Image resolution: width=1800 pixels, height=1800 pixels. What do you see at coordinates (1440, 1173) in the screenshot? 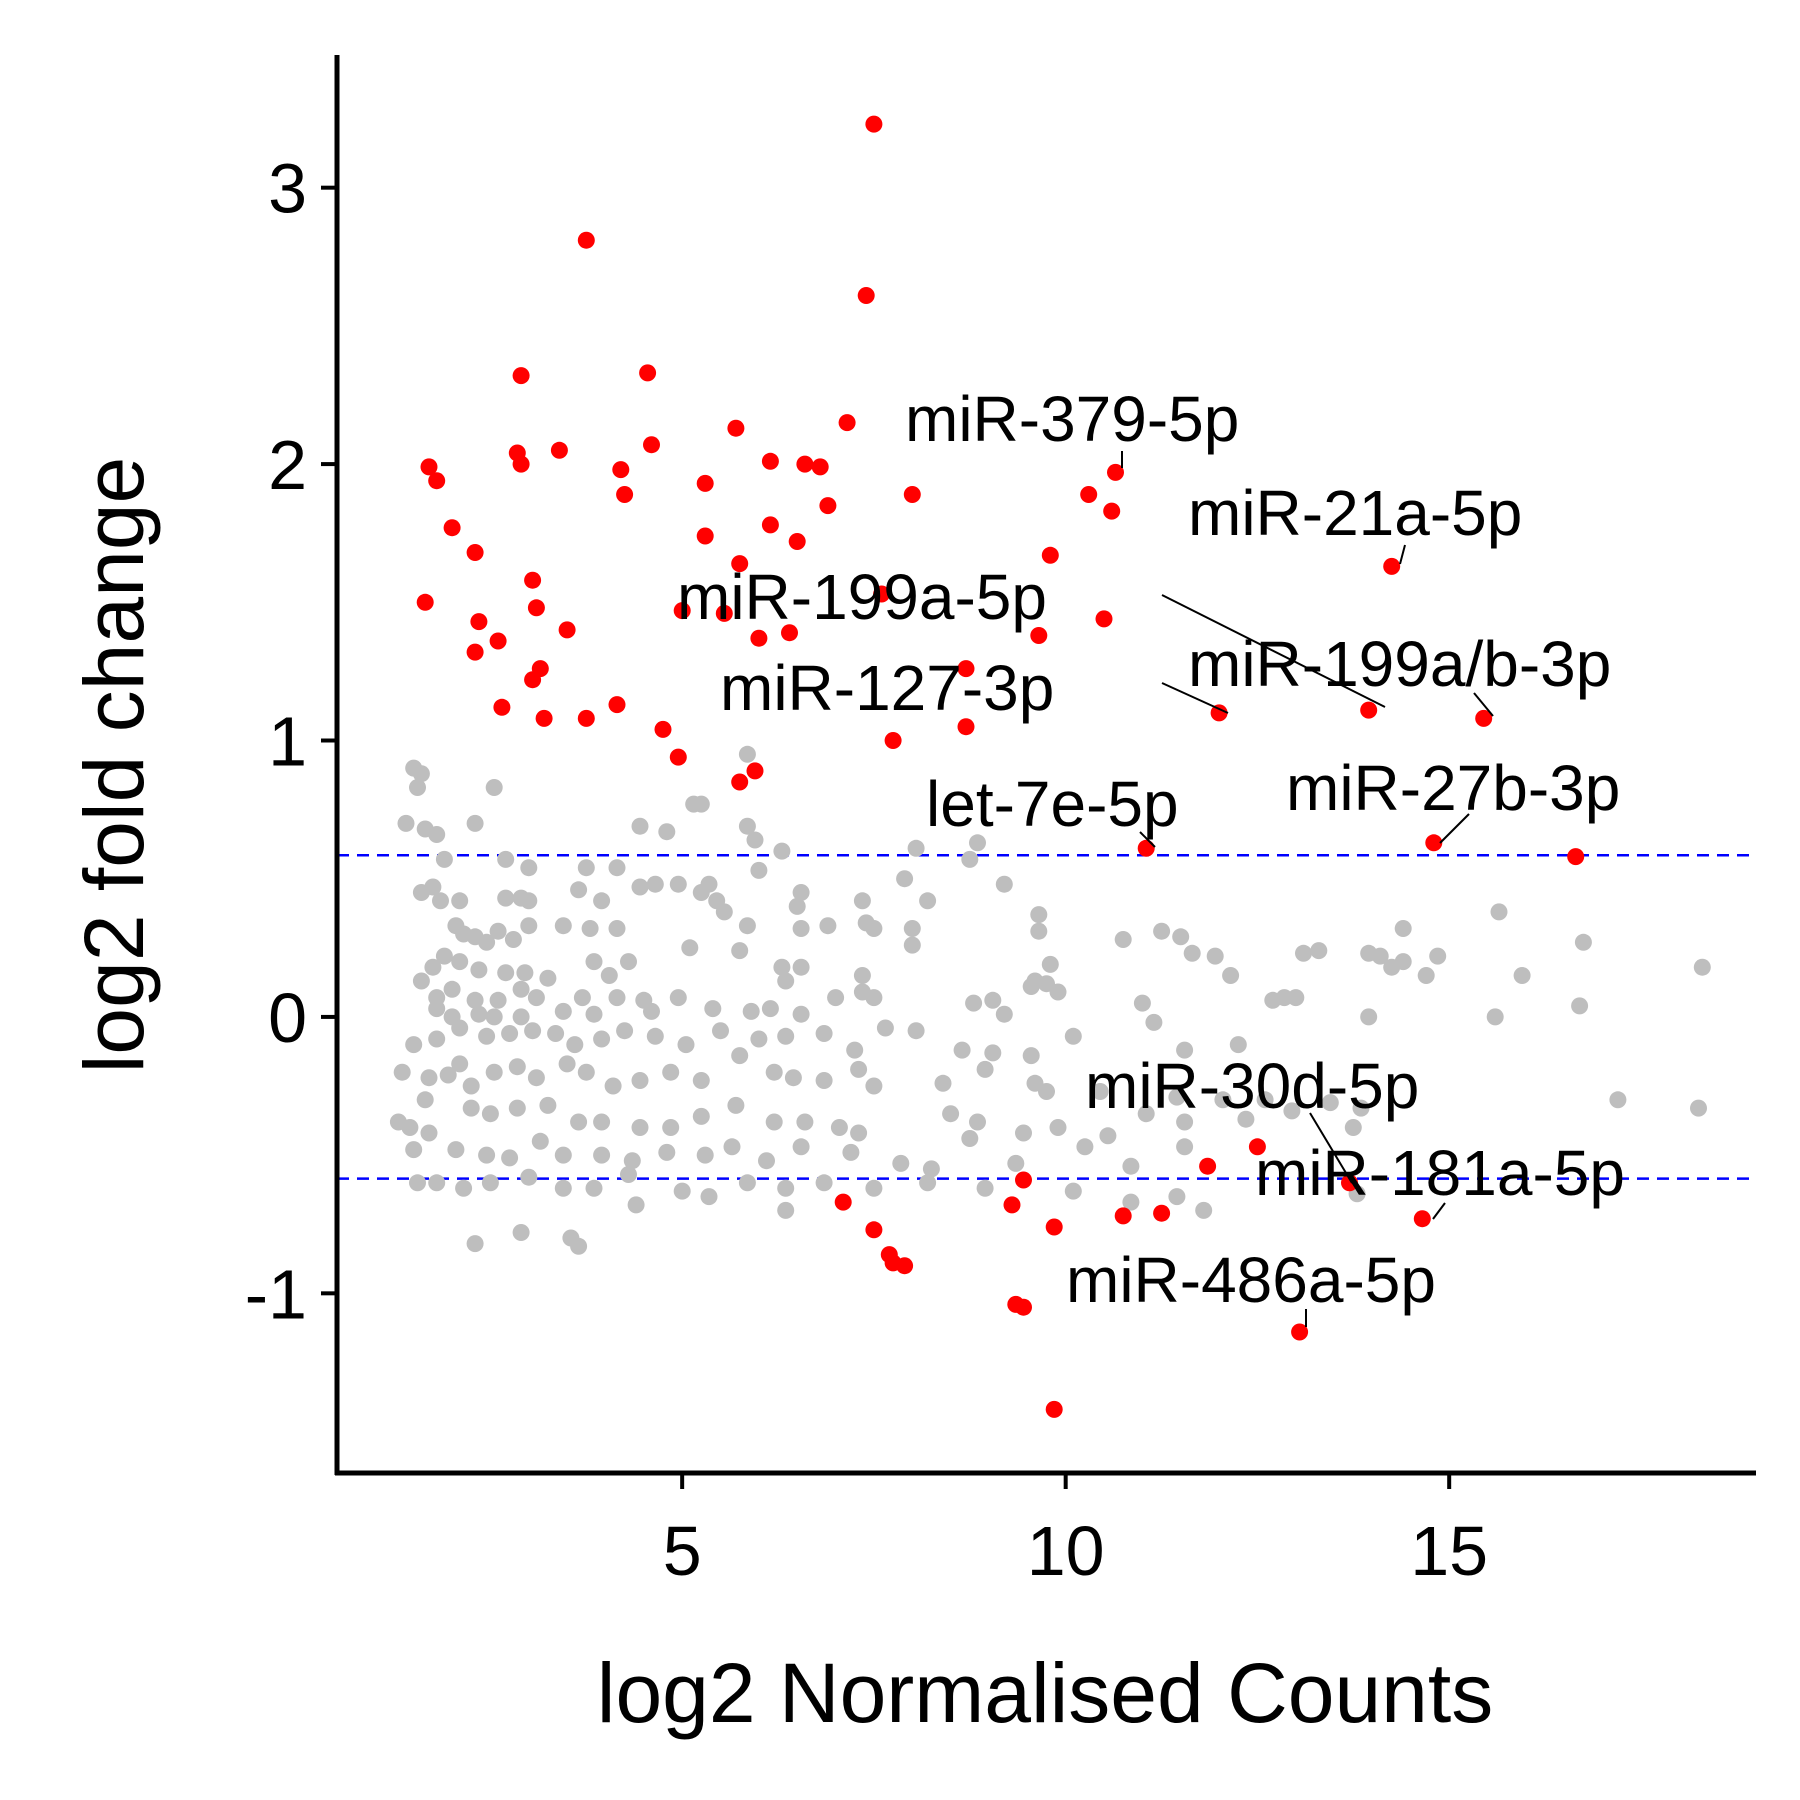
I see `label-mir-181a-5p: miR-181a-5p` at bounding box center [1440, 1173].